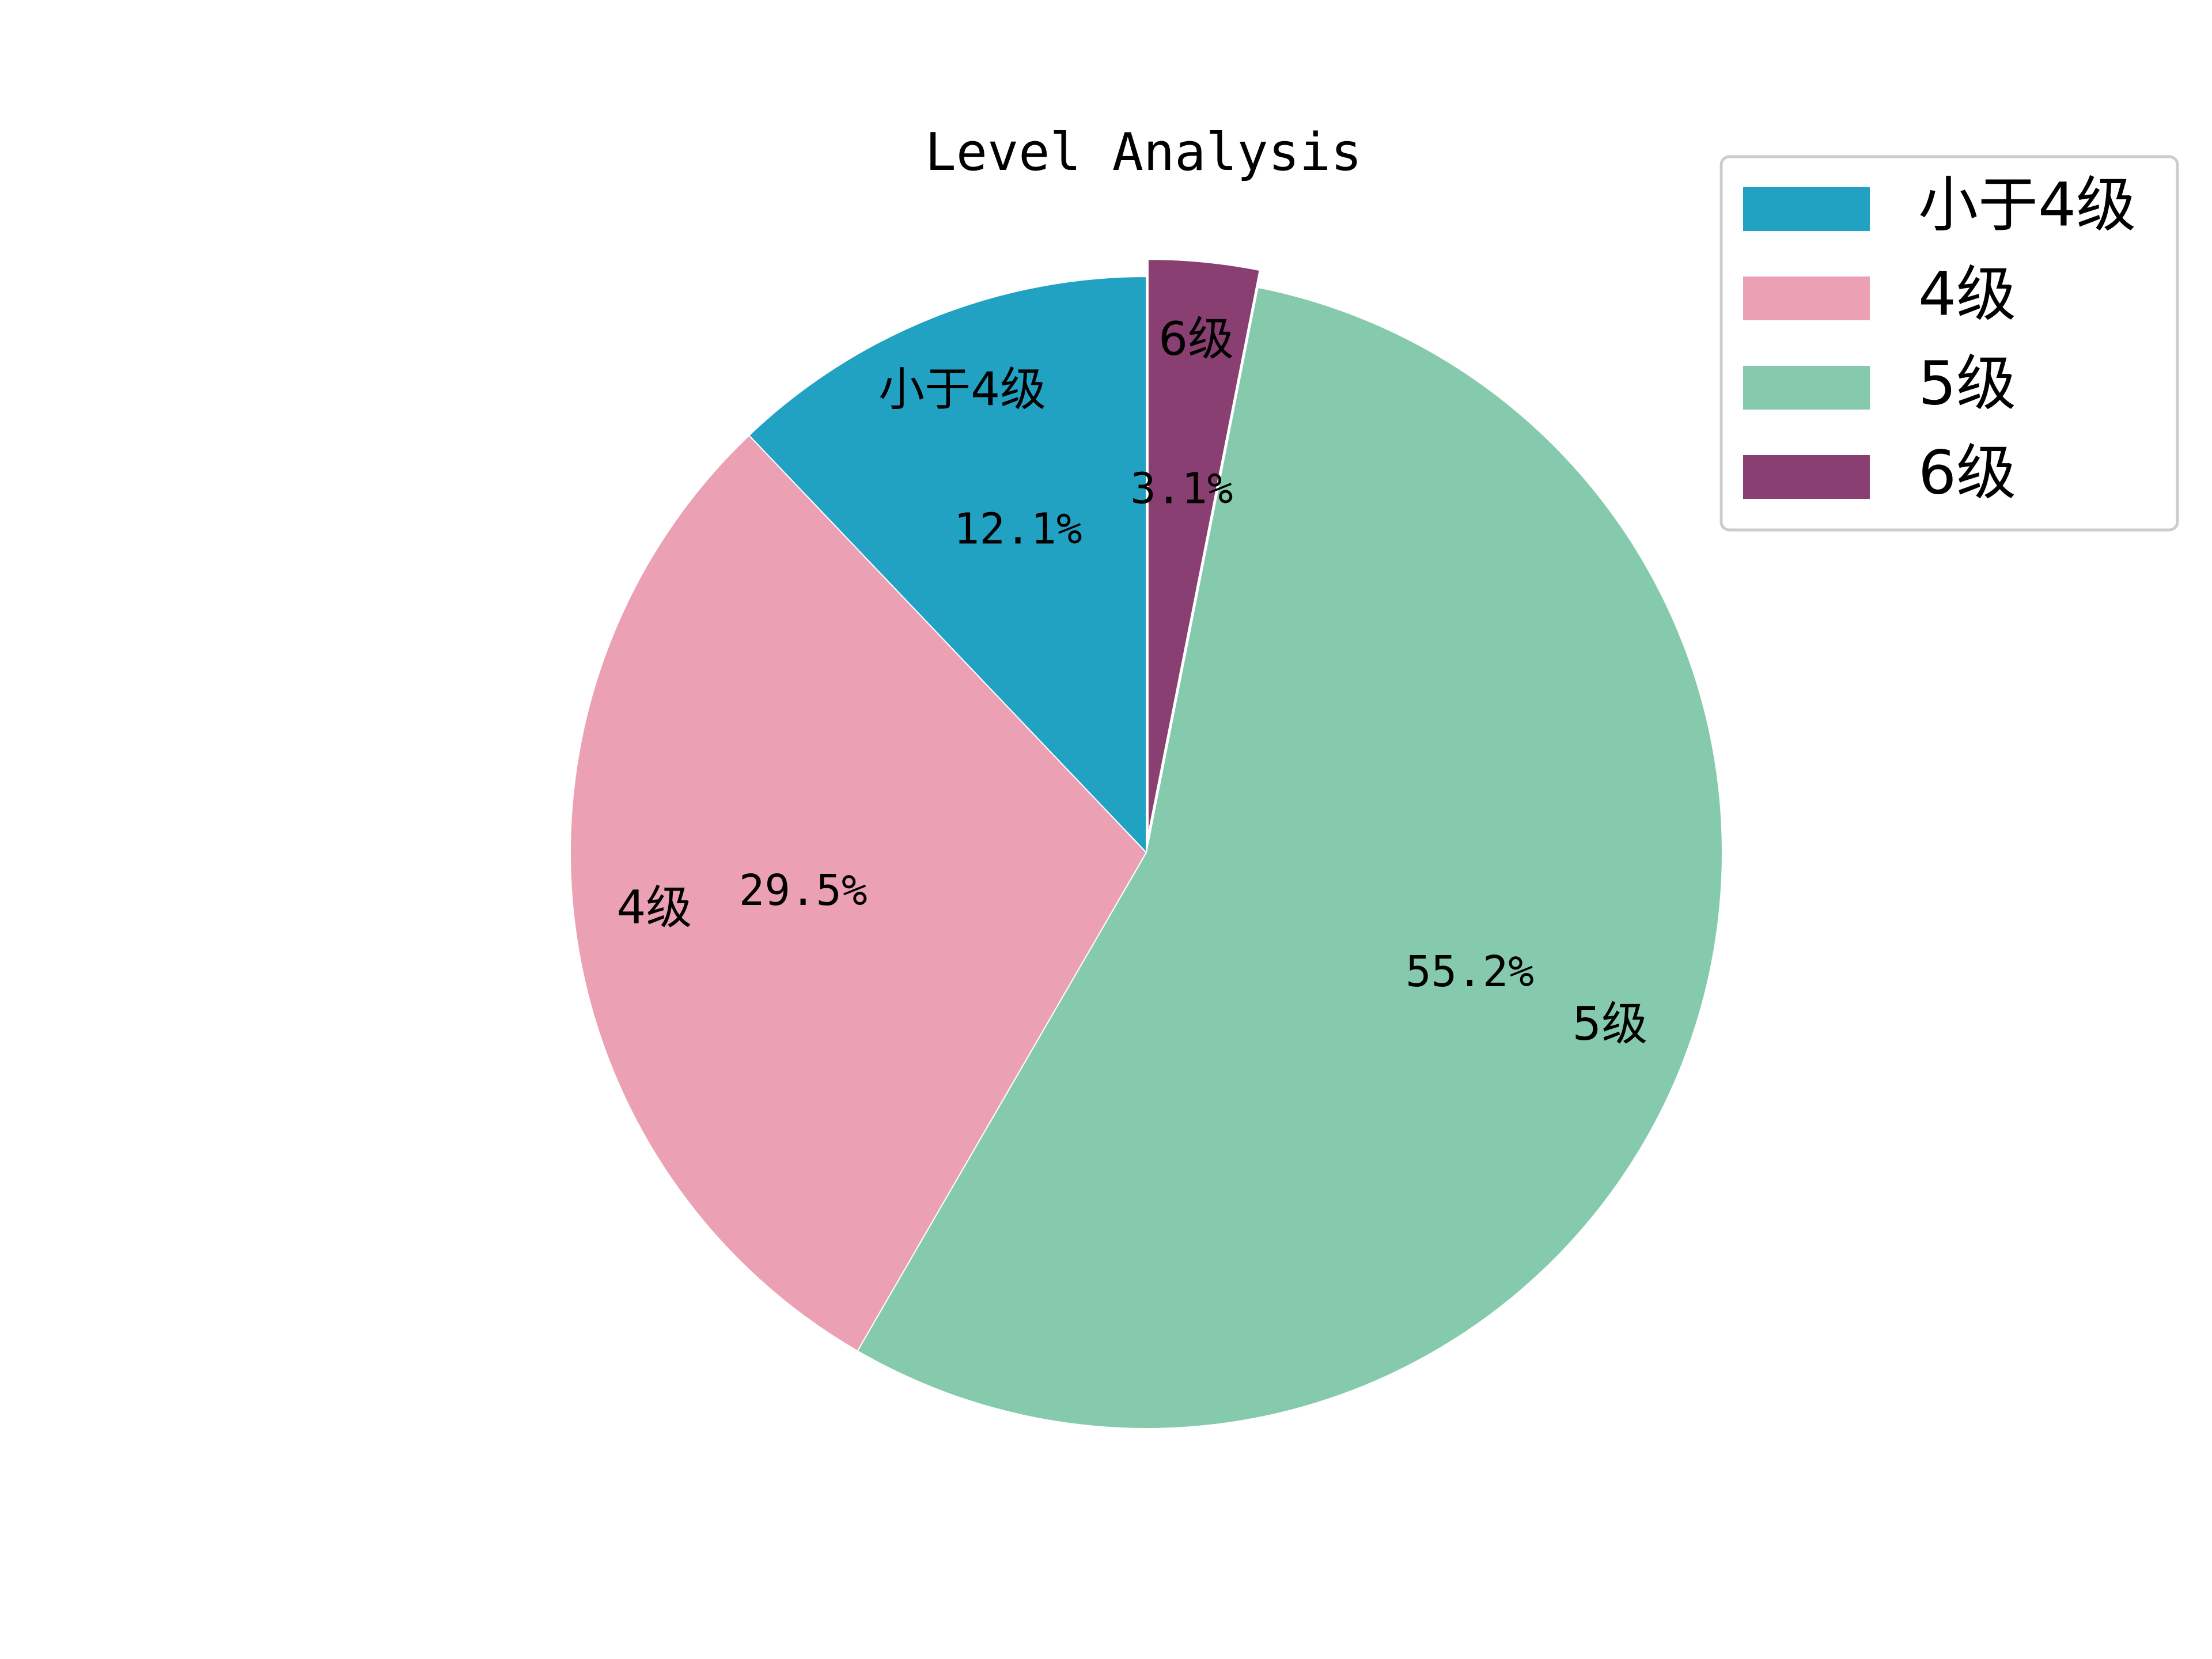  What do you see at coordinates (1609, 1024) in the screenshot?
I see `slice-category-label: 5级` at bounding box center [1609, 1024].